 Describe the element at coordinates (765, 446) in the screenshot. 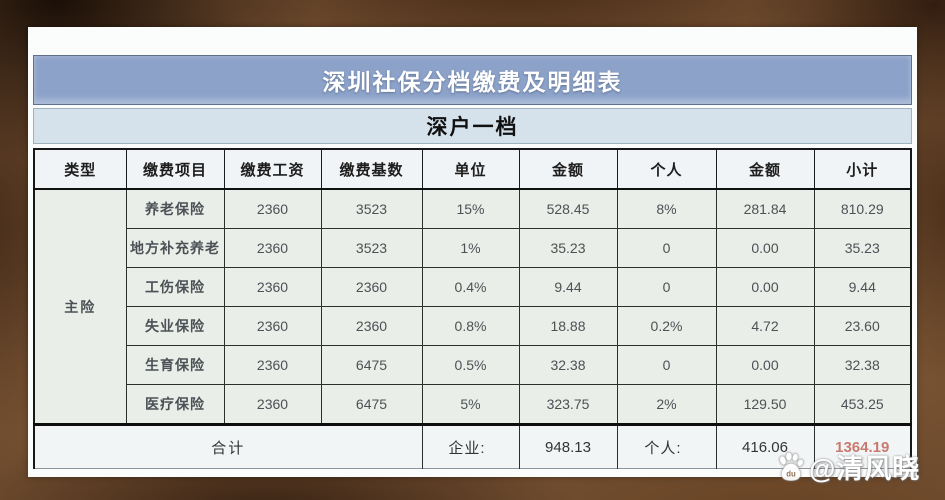

I see `personal-total-value: 416.06` at that location.